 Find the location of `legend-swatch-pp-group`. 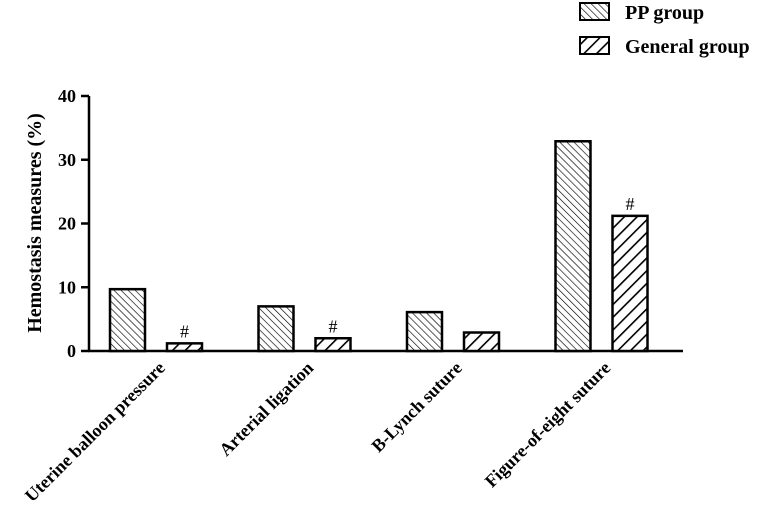

legend-swatch-pp-group is located at coordinates (594, 11).